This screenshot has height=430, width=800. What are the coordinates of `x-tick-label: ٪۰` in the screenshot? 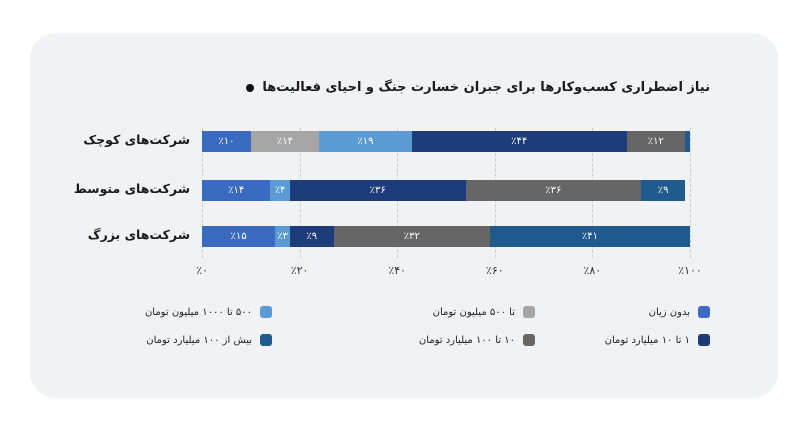 It's located at (202, 270).